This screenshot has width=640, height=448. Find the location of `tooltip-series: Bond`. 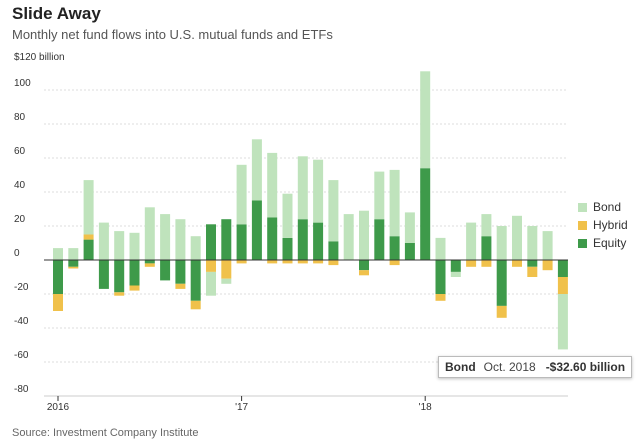

tooltip-series: Bond is located at coordinates (460, 367).